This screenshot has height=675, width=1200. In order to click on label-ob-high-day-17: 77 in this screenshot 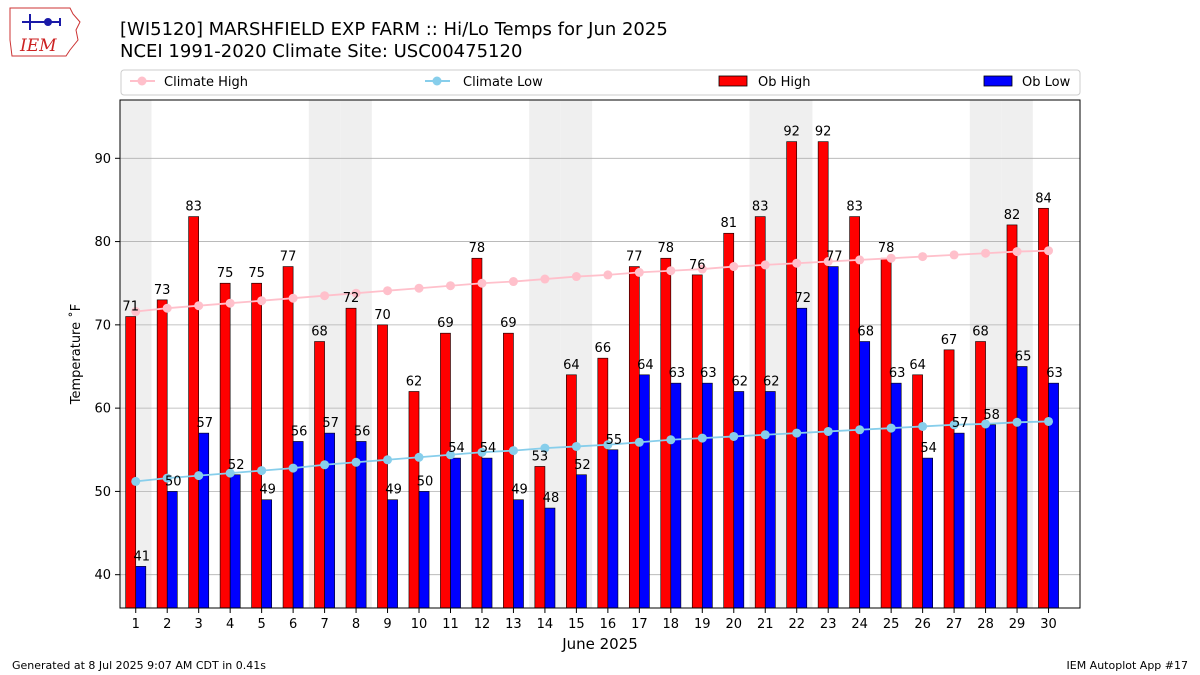, I will do `click(634, 257)`.